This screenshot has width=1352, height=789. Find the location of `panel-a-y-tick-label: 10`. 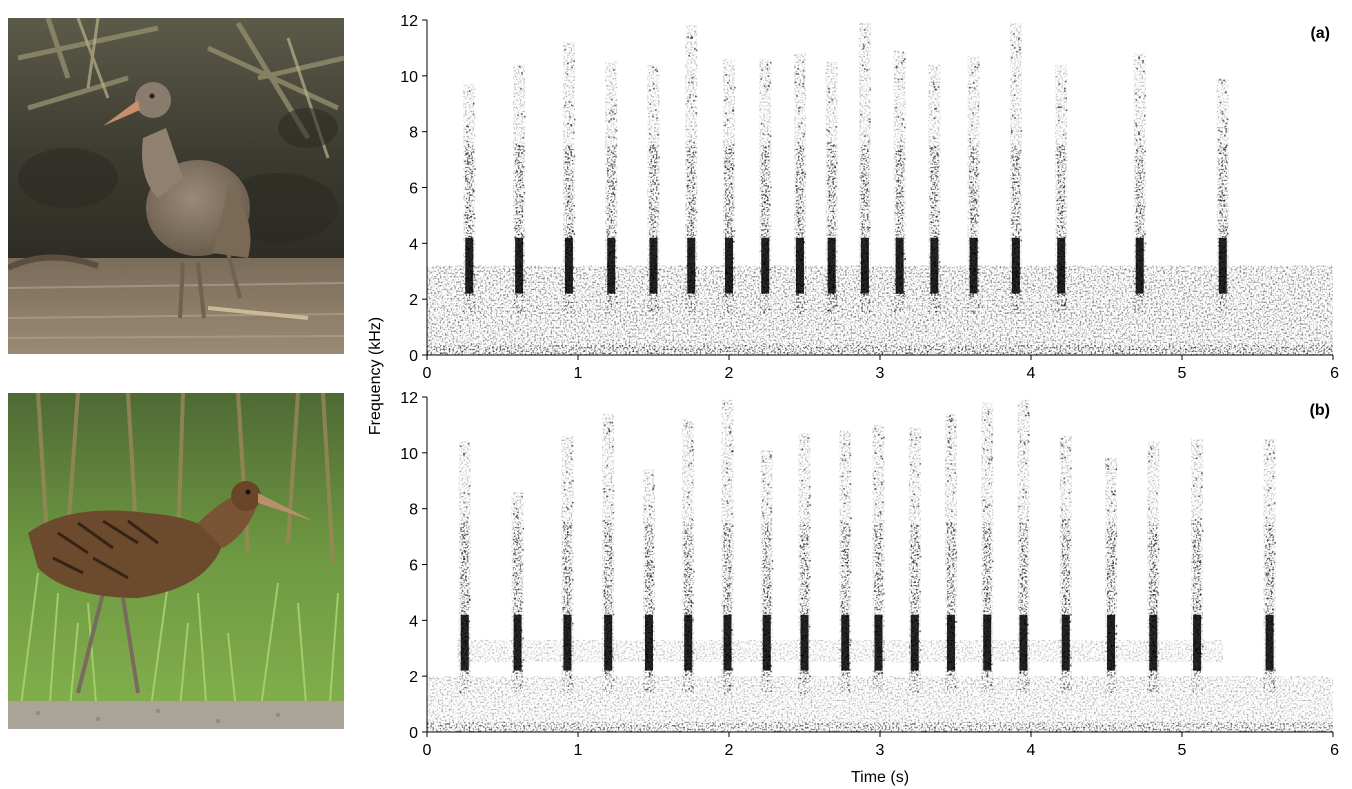

panel-a-y-tick-label: 10 is located at coordinates (409, 77).